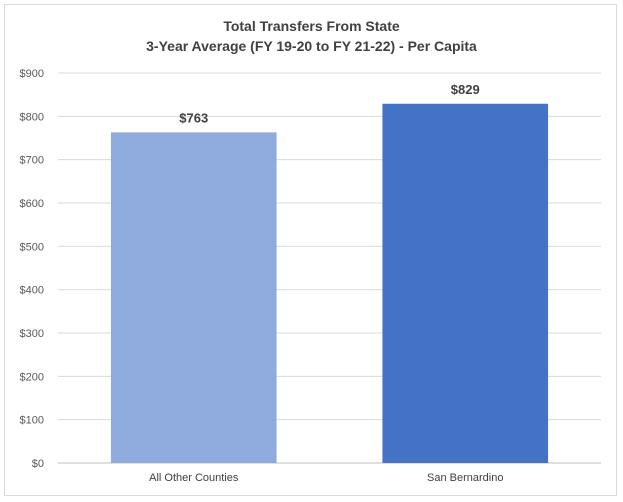 The height and width of the screenshot is (502, 623). What do you see at coordinates (32, 247) in the screenshot?
I see `y-tick-label: $500` at bounding box center [32, 247].